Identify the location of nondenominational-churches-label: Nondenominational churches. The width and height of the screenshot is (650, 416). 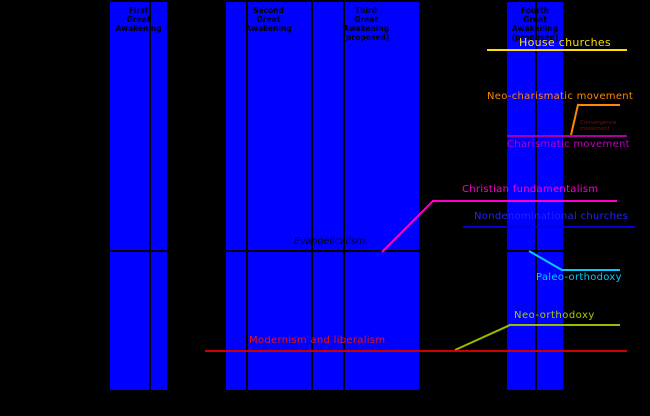
(551, 216).